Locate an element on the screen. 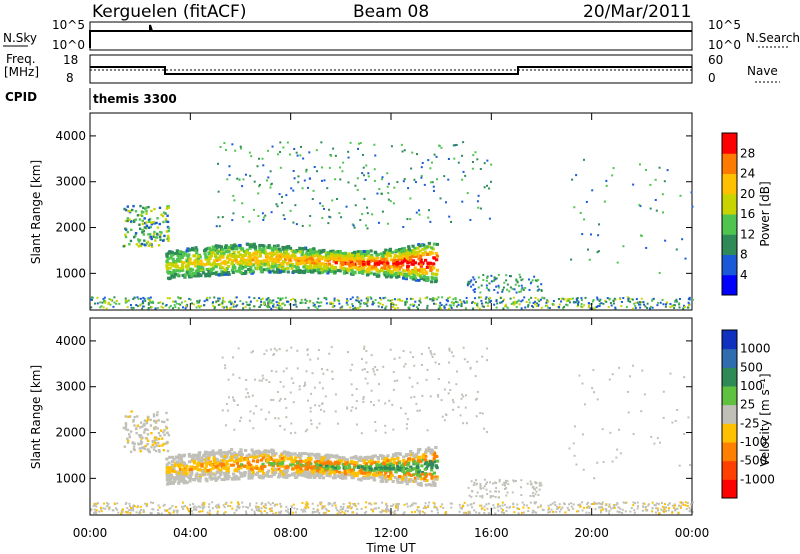 The height and width of the screenshot is (554, 800). freq-right-tick-bottom: 0 is located at coordinates (712, 78).